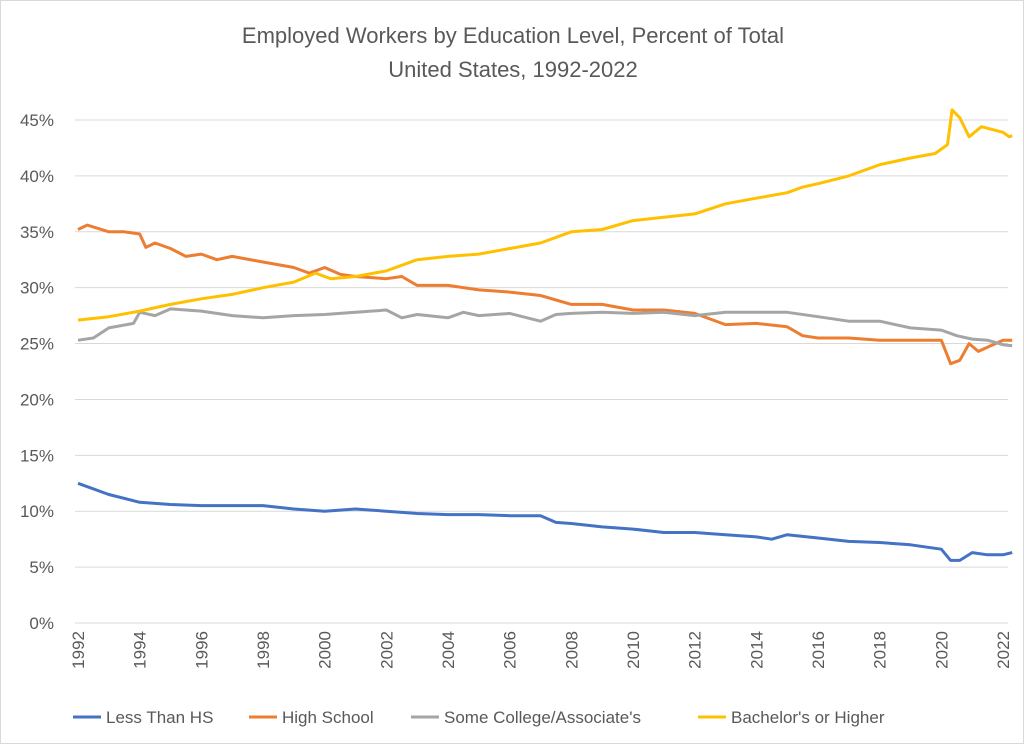 Image resolution: width=1024 pixels, height=750 pixels. Describe the element at coordinates (37, 344) in the screenshot. I see `y-tick-label: 25%` at that location.